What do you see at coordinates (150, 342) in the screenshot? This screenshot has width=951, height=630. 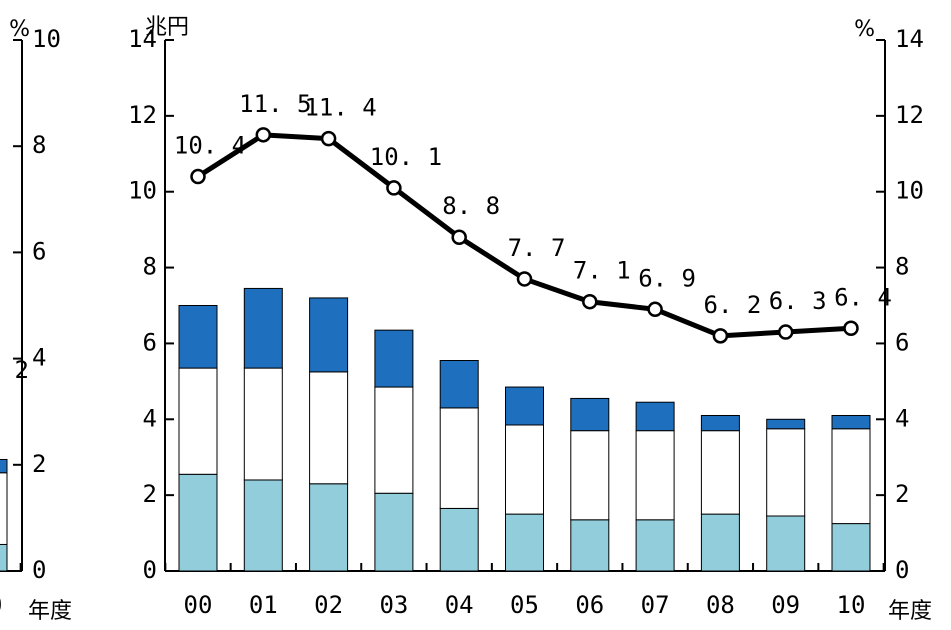 I see `y-tick-label: 6` at bounding box center [150, 342].